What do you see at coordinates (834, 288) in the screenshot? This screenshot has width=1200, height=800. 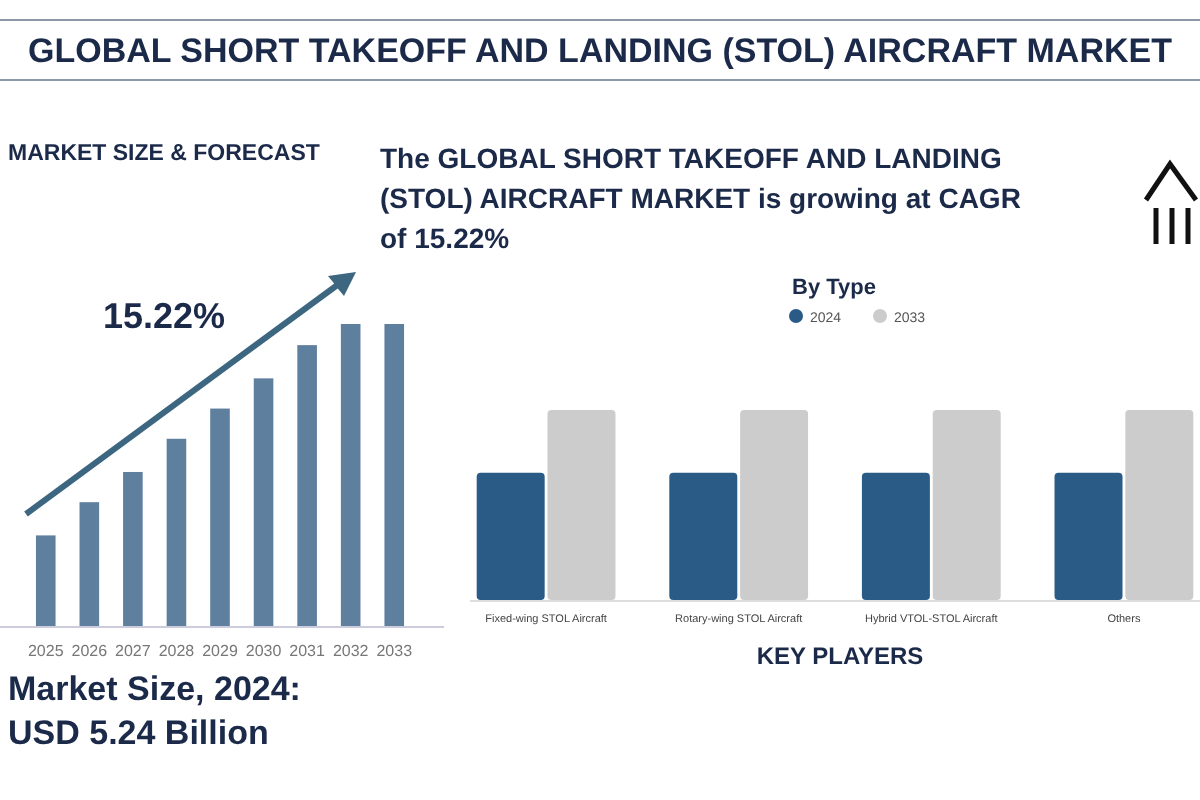 I see `chart-title: By Type` at bounding box center [834, 288].